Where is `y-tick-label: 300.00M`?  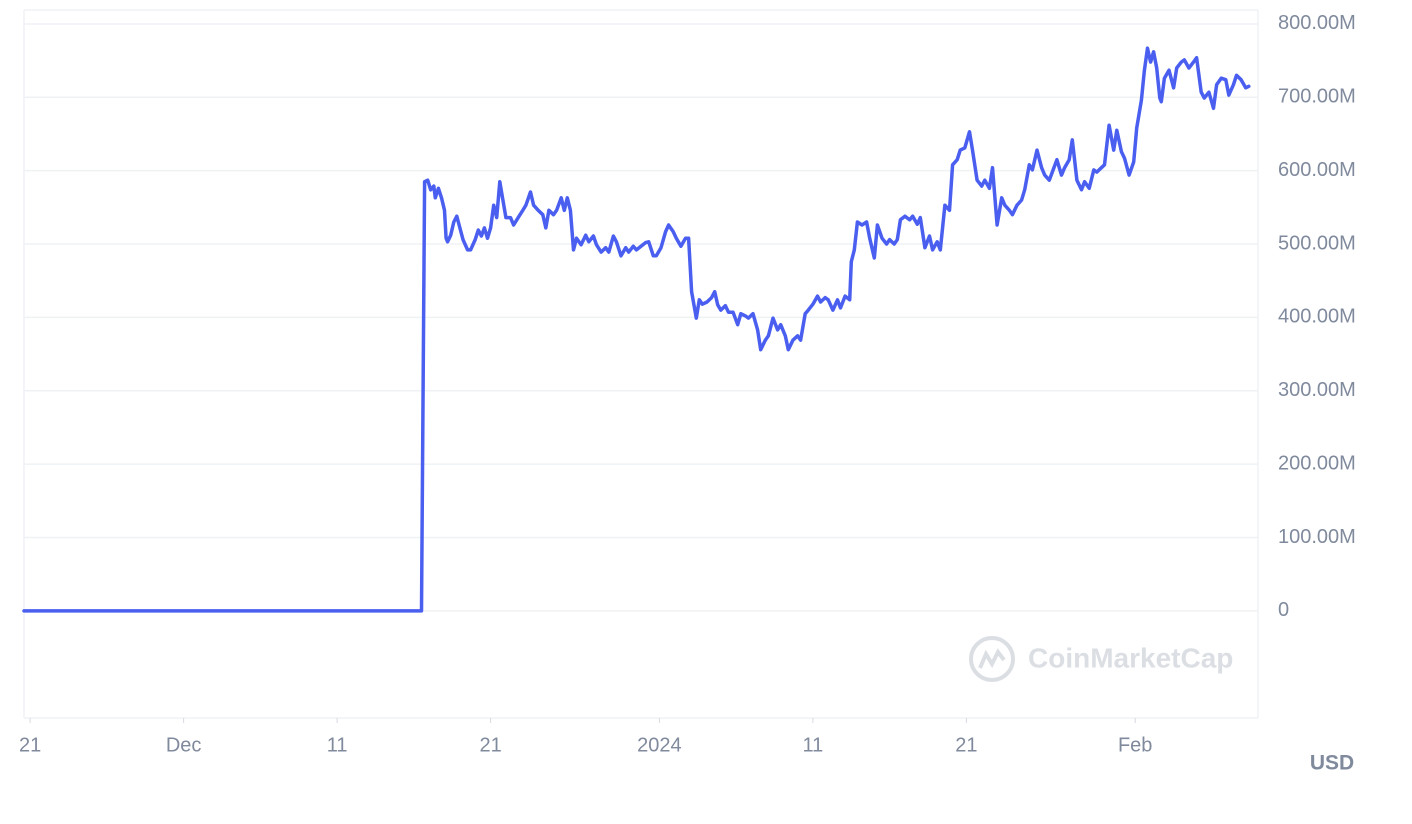 y-tick-label: 300.00M is located at coordinates (1317, 390).